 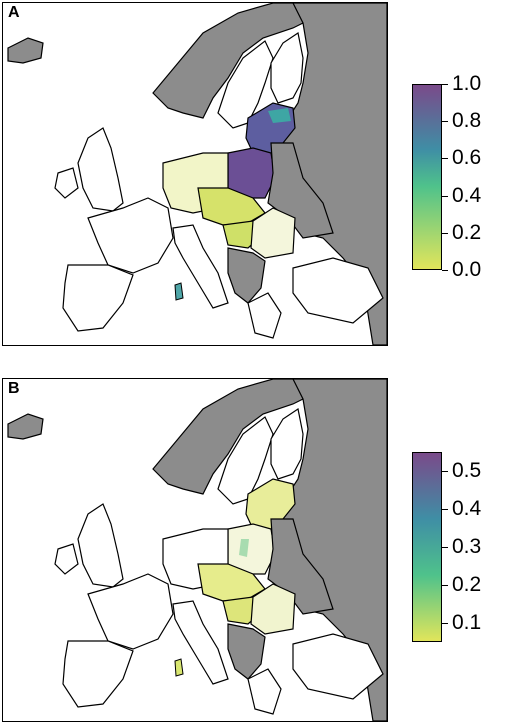 I want to click on balkans-shape, so click(x=246, y=275).